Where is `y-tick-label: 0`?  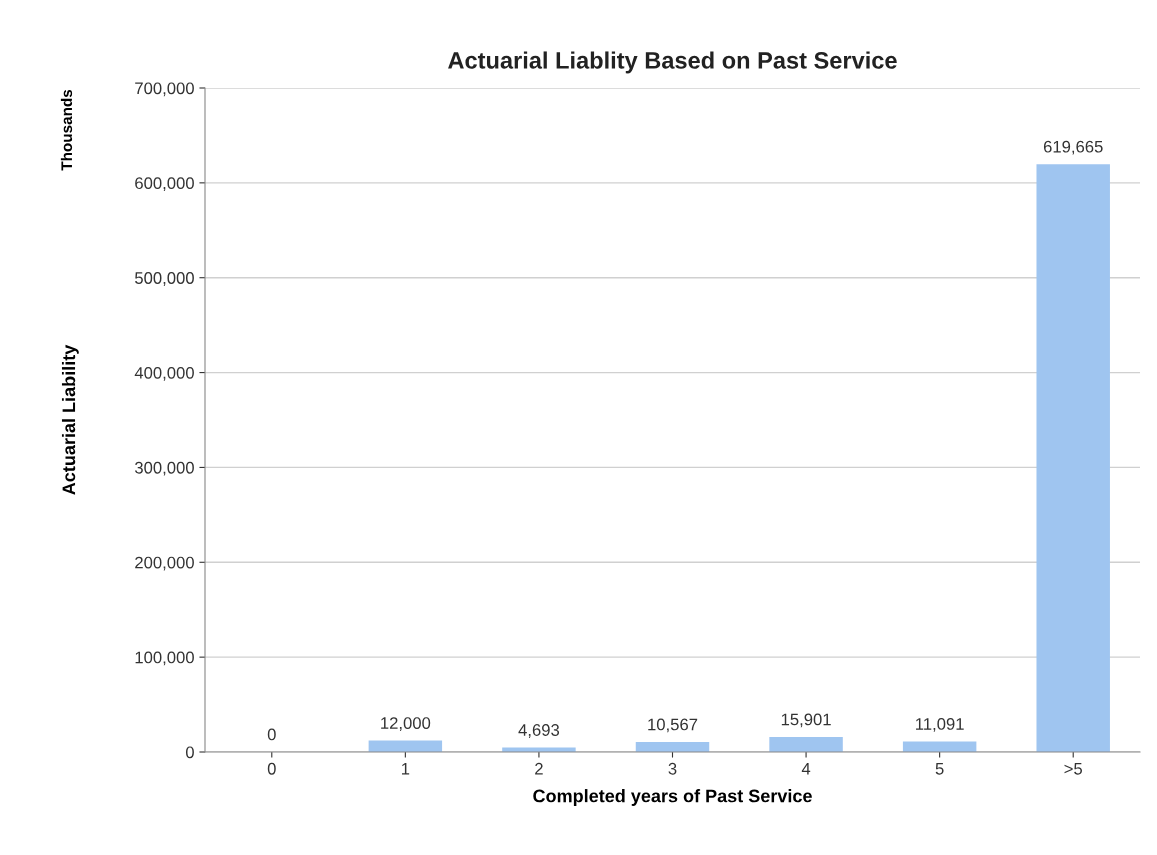 y-tick-label: 0 is located at coordinates (189, 752).